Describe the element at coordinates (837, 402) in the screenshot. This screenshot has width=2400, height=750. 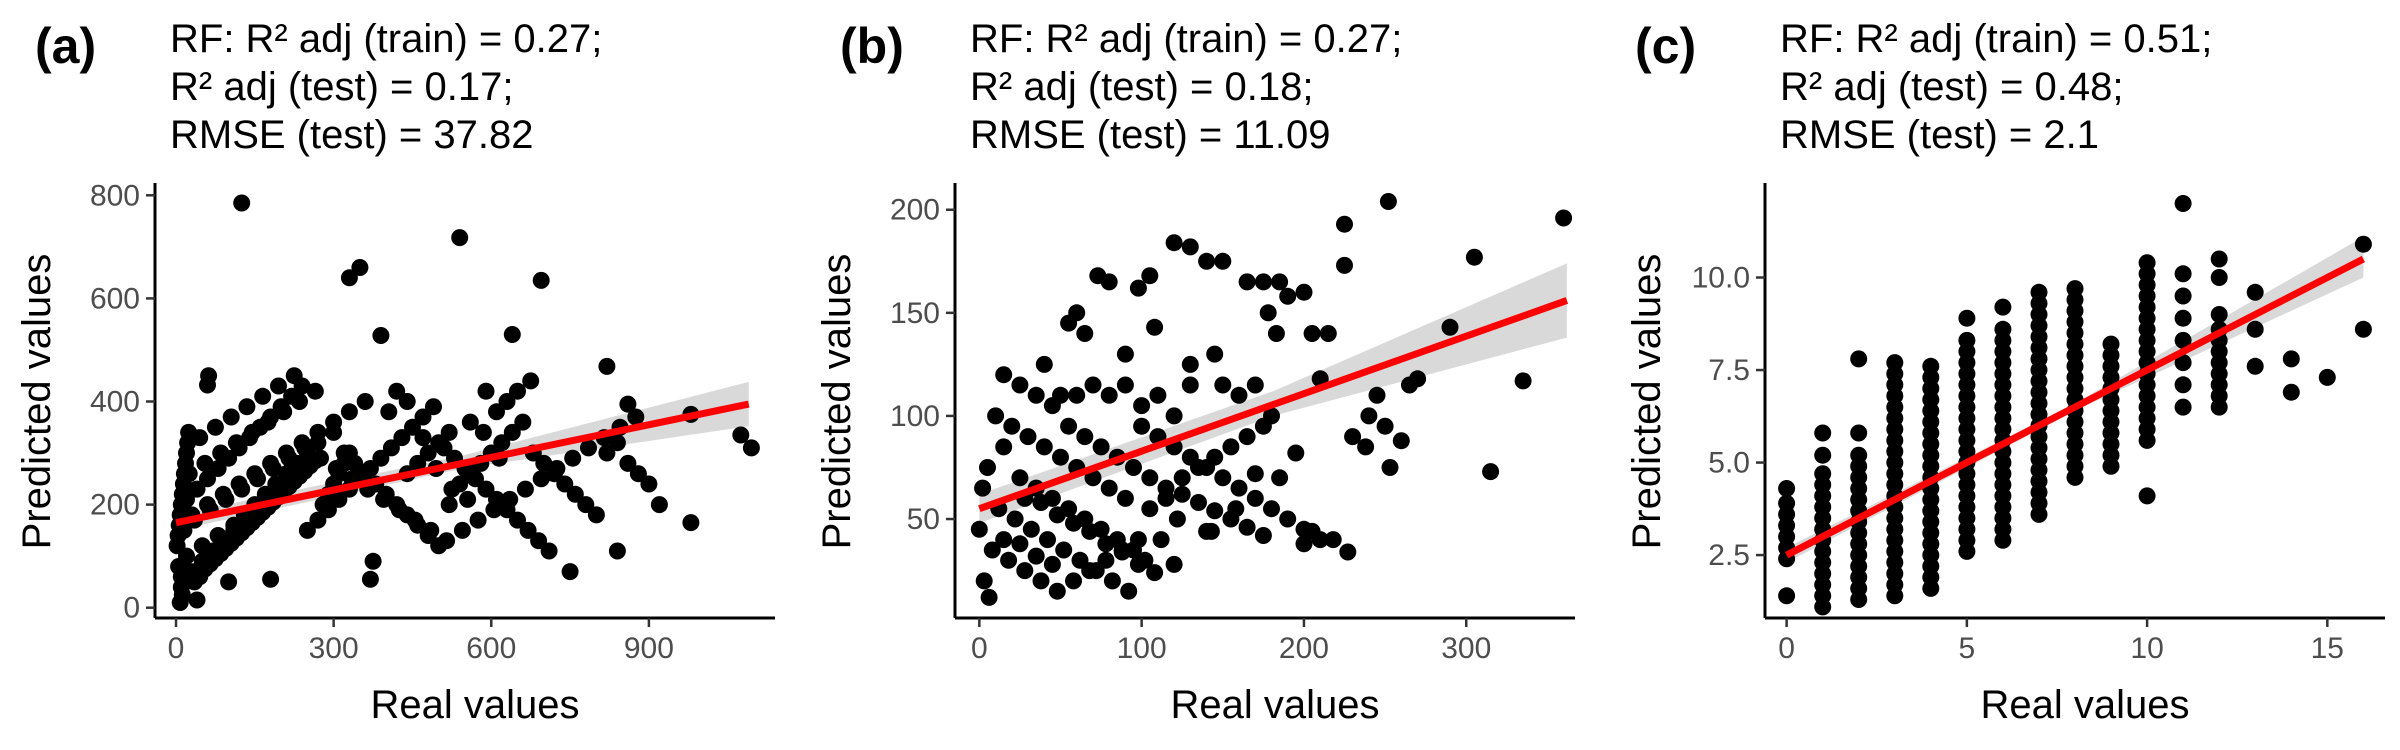
I see `y-axis-title: Predicted values` at that location.